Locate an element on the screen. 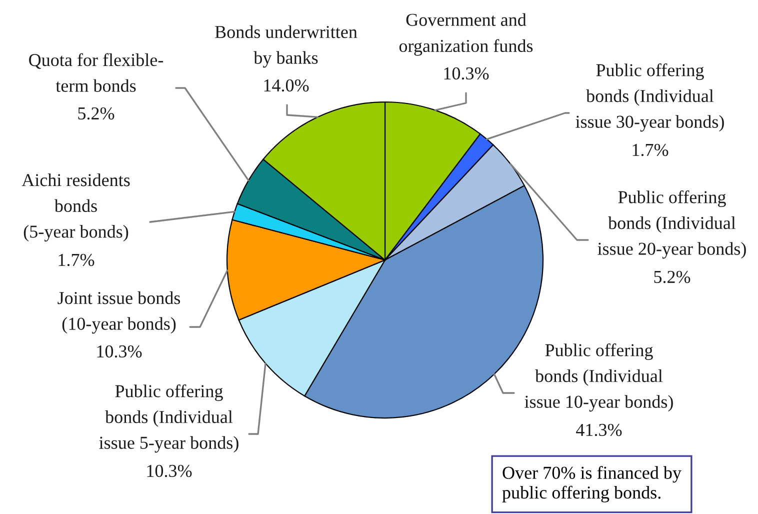 The height and width of the screenshot is (514, 758). slice-label: Joint issue bonds (10-year bonds) is located at coordinates (119, 312).